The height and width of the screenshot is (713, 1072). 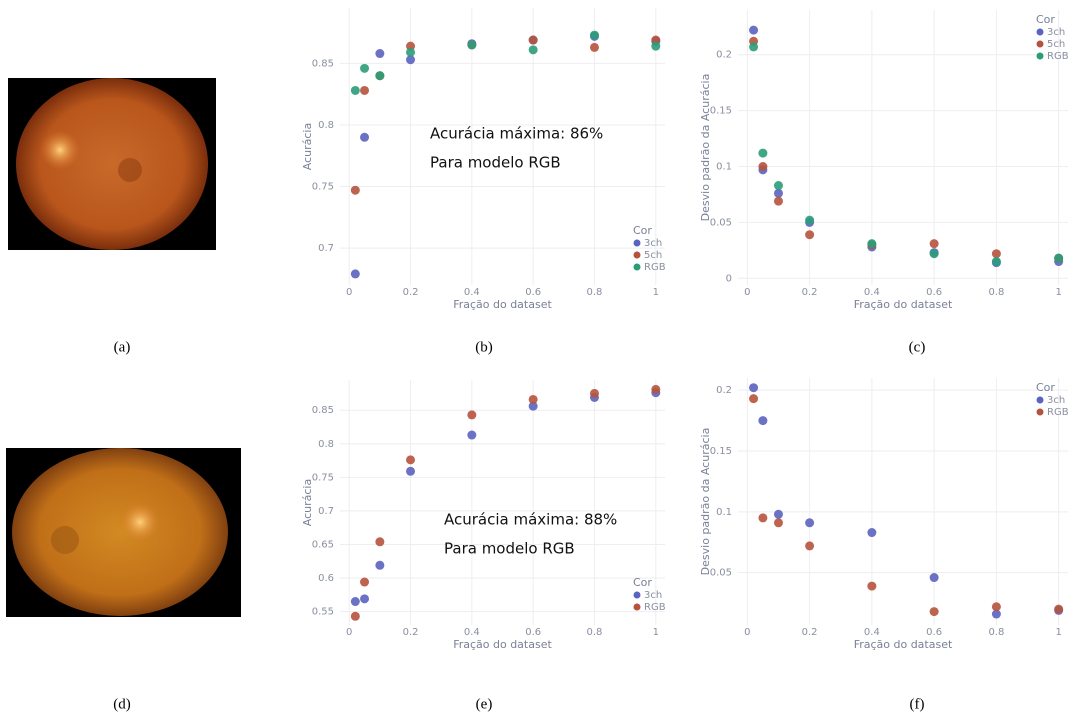 I want to click on caption: (f), so click(x=917, y=704).